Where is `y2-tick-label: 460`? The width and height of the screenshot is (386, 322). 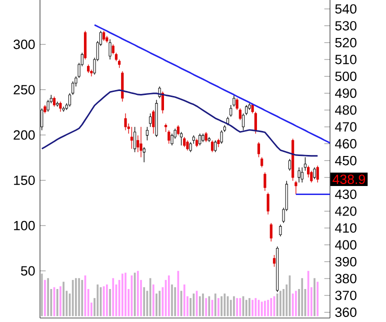 y2-tick-label: 460 is located at coordinates (345, 143).